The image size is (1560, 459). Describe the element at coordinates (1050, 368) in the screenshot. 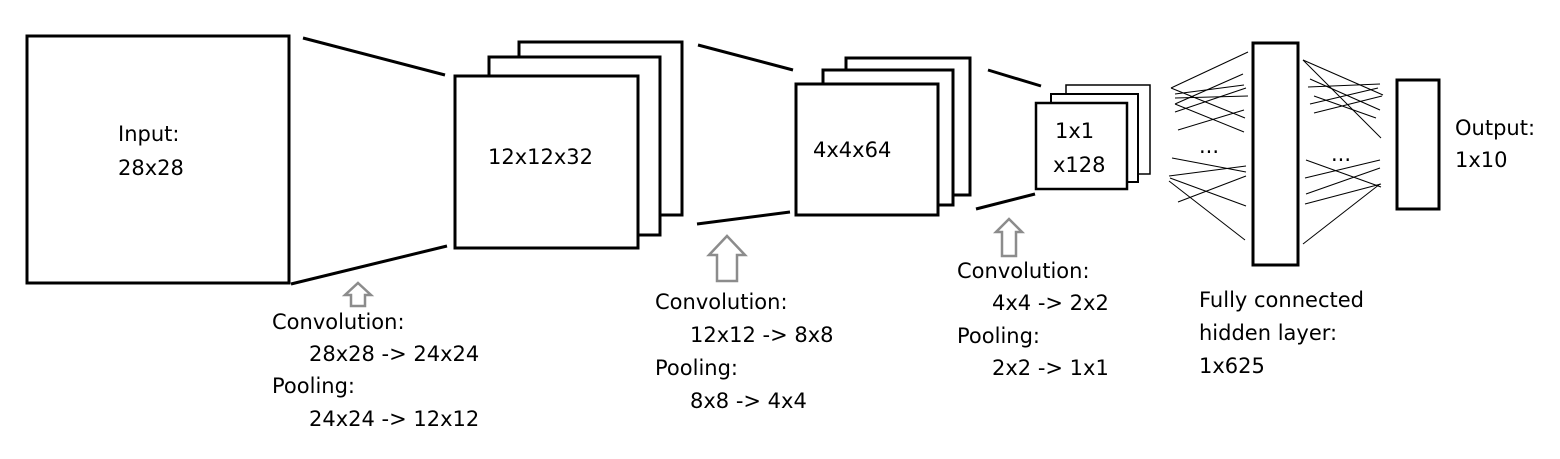

I see `layer3-pool-value: 2x2 -> 1x1` at that location.